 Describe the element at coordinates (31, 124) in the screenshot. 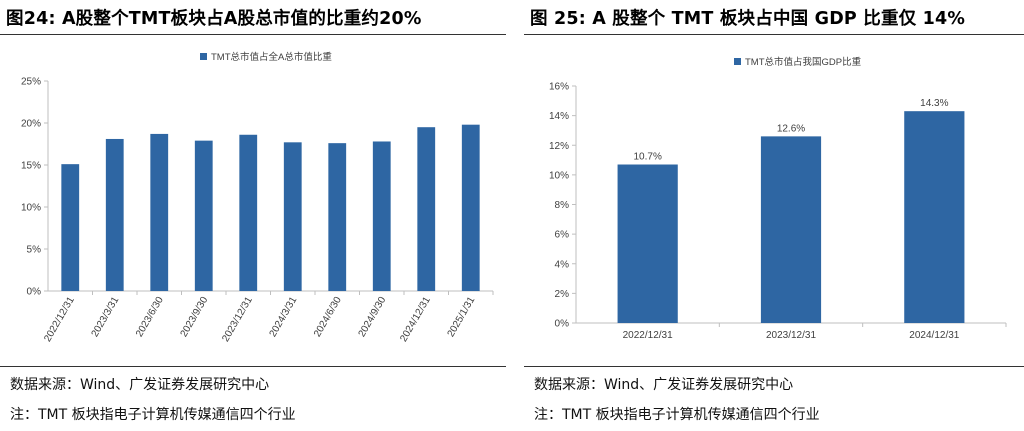

I see `y-tick-label: 20%` at that location.